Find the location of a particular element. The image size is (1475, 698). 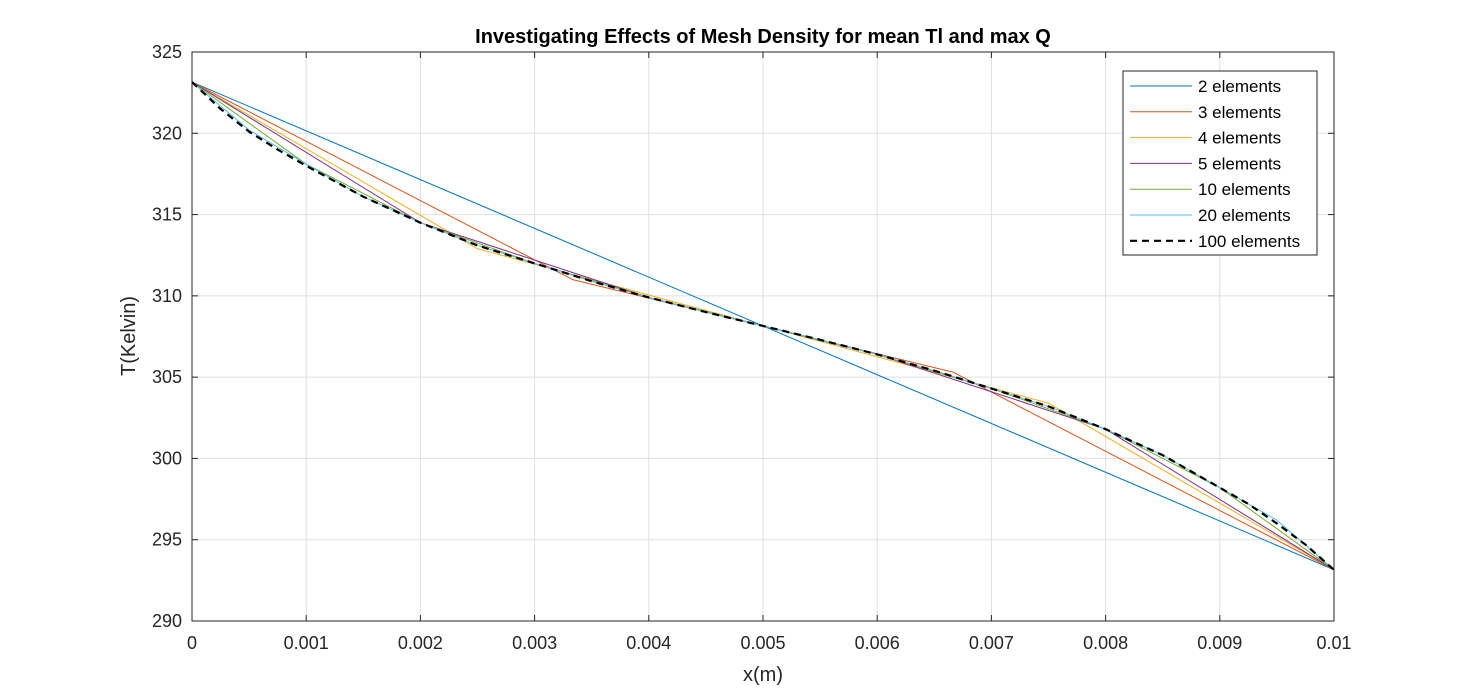

y-tick-label: 300 is located at coordinates (167, 458).